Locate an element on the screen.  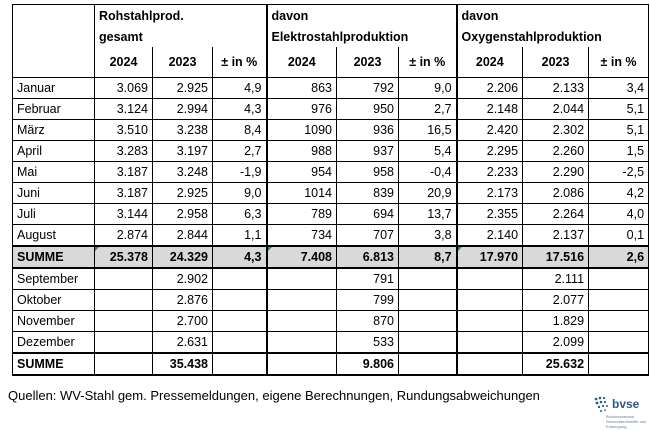
table-cell: 2.631 is located at coordinates (182, 342).